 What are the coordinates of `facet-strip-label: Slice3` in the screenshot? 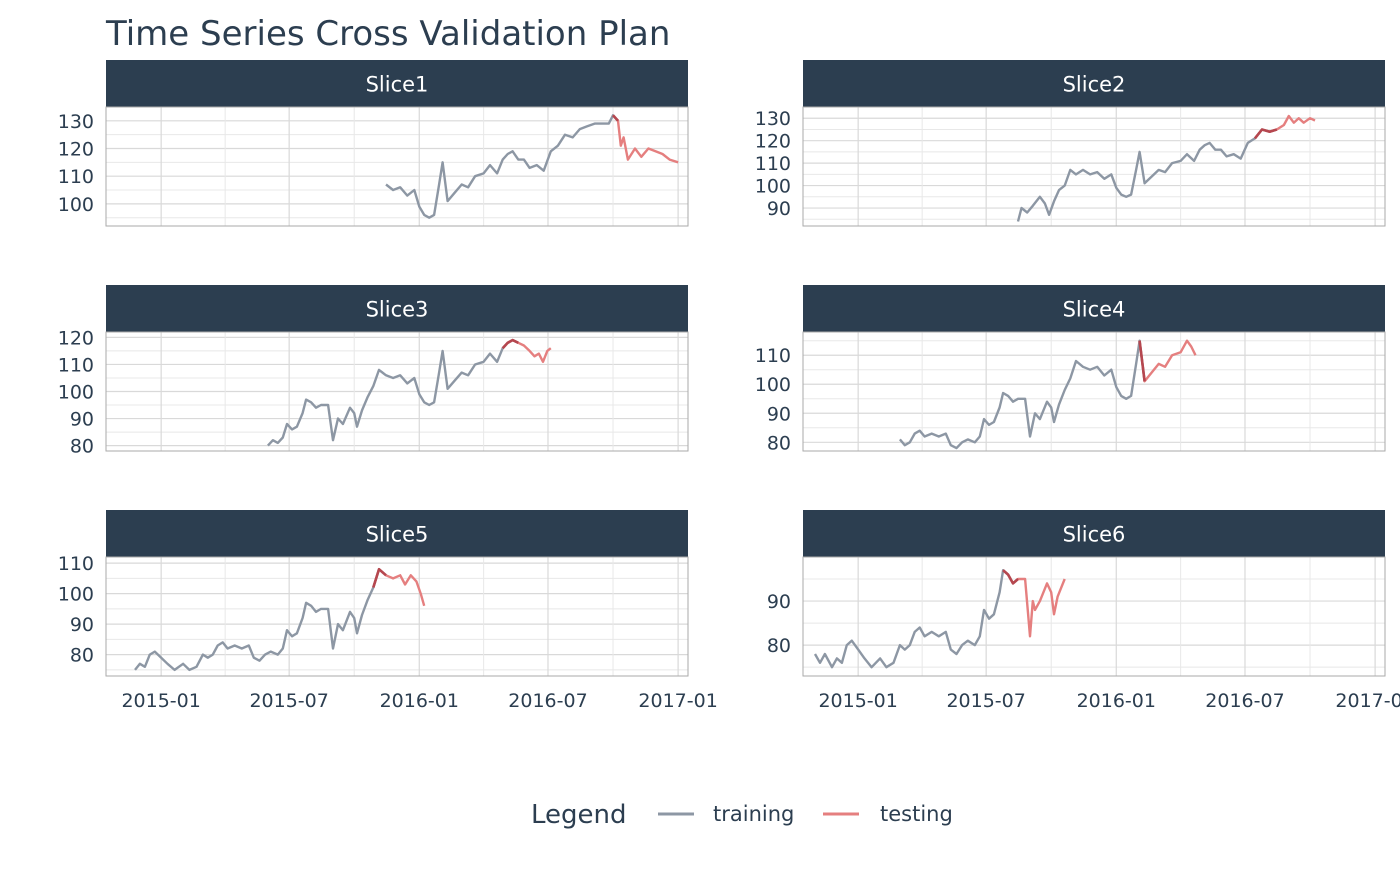 It's located at (397, 310).